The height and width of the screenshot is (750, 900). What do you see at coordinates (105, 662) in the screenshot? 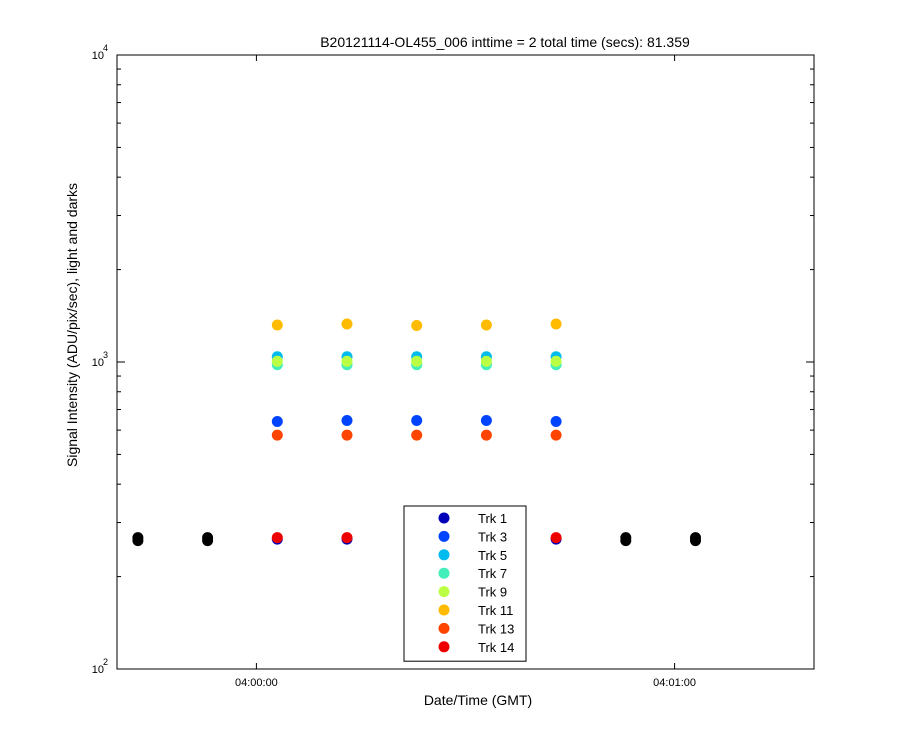
I see `y-tick-exponent: 2` at bounding box center [105, 662].